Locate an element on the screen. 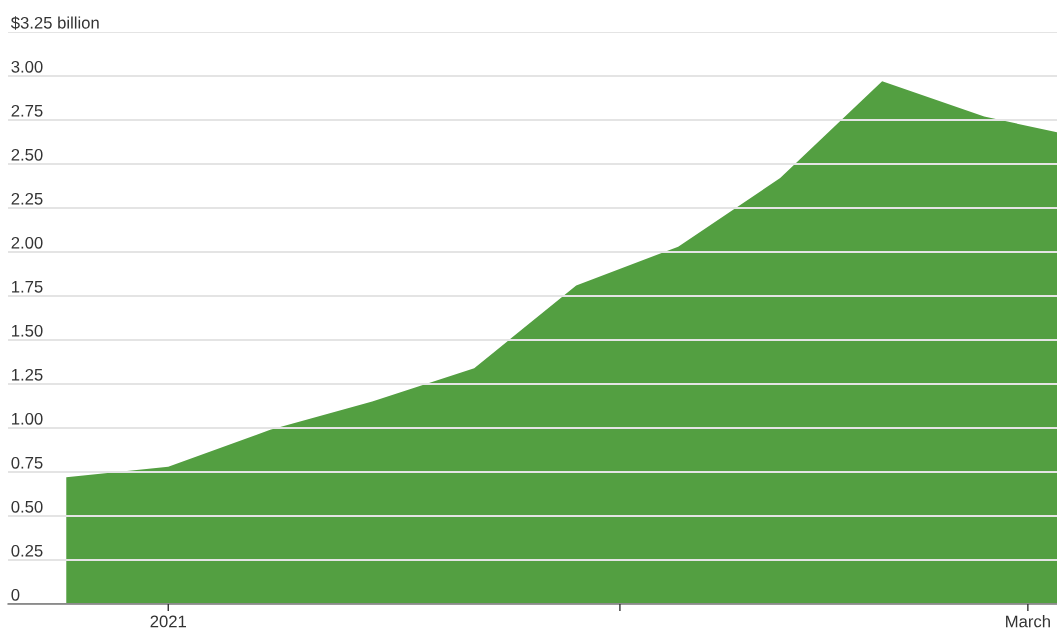 This screenshot has height=635, width=1057. y-tick-label: 1.50 is located at coordinates (27, 330).